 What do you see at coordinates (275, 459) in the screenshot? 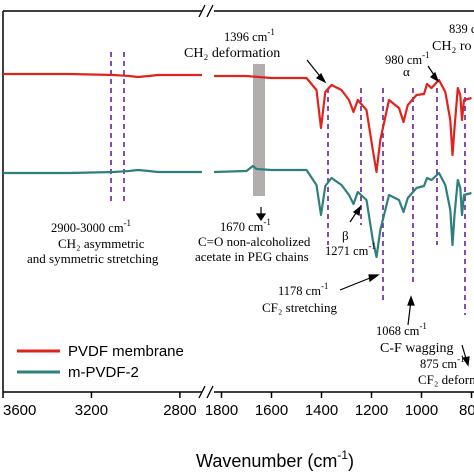
I see `x-axis-title: Wavenumber (cm-1)` at bounding box center [275, 459].